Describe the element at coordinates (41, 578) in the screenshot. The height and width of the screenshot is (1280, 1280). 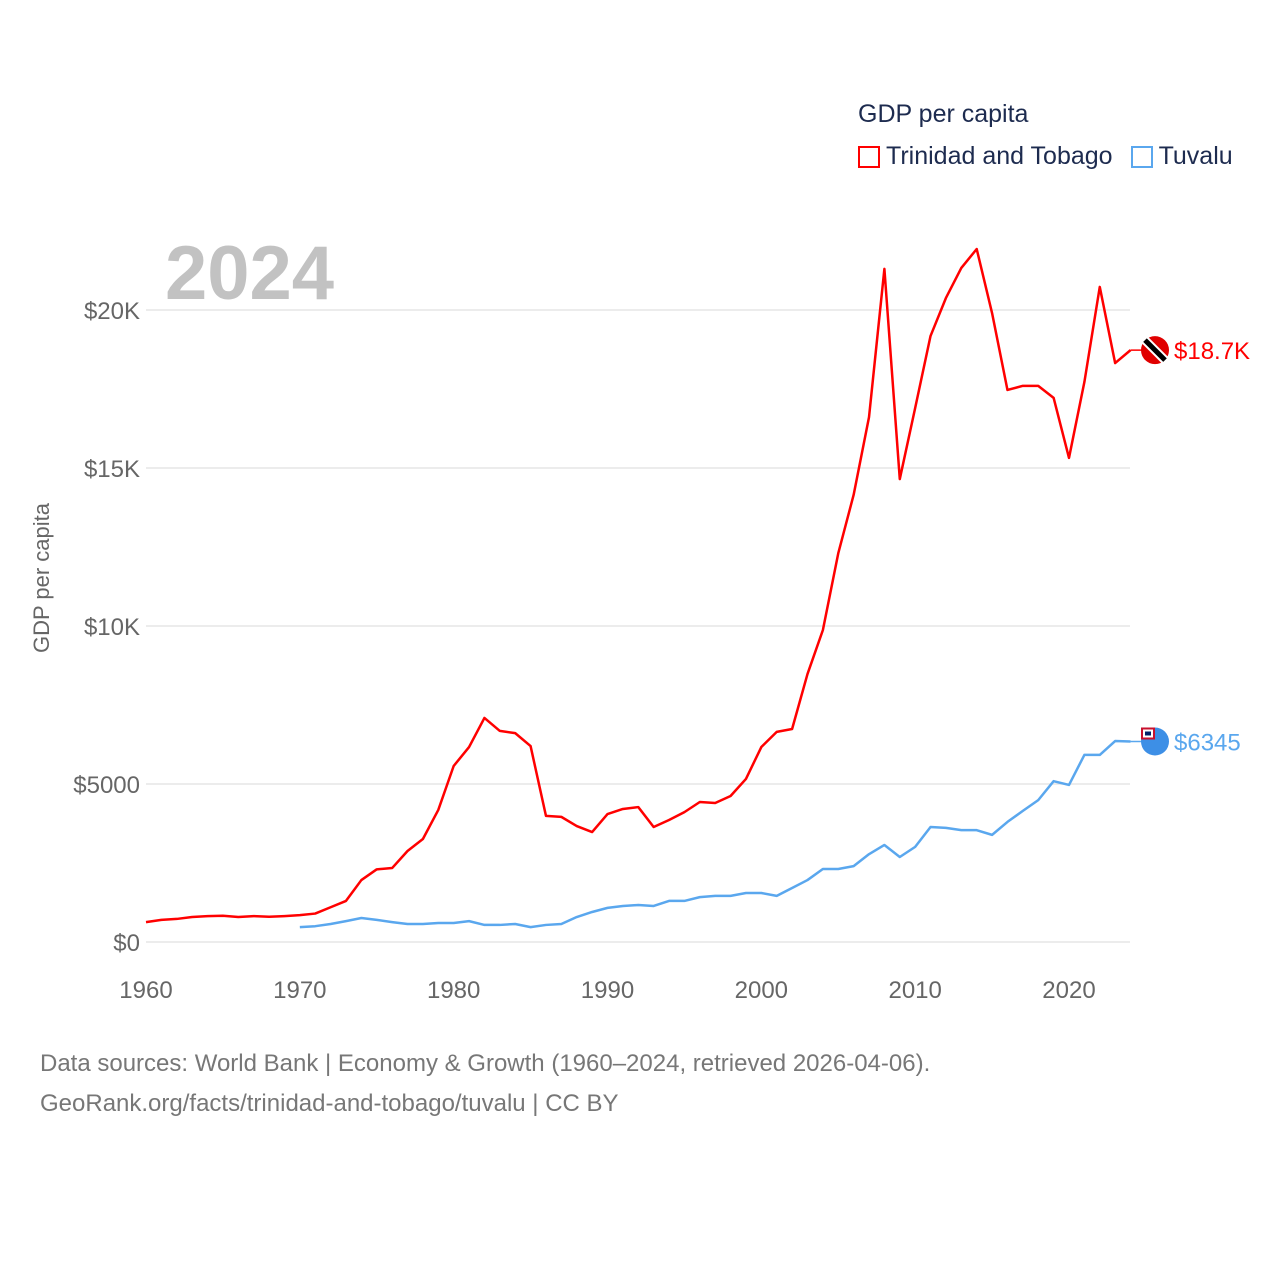
I see `y-axis-label: GDP per capita` at that location.